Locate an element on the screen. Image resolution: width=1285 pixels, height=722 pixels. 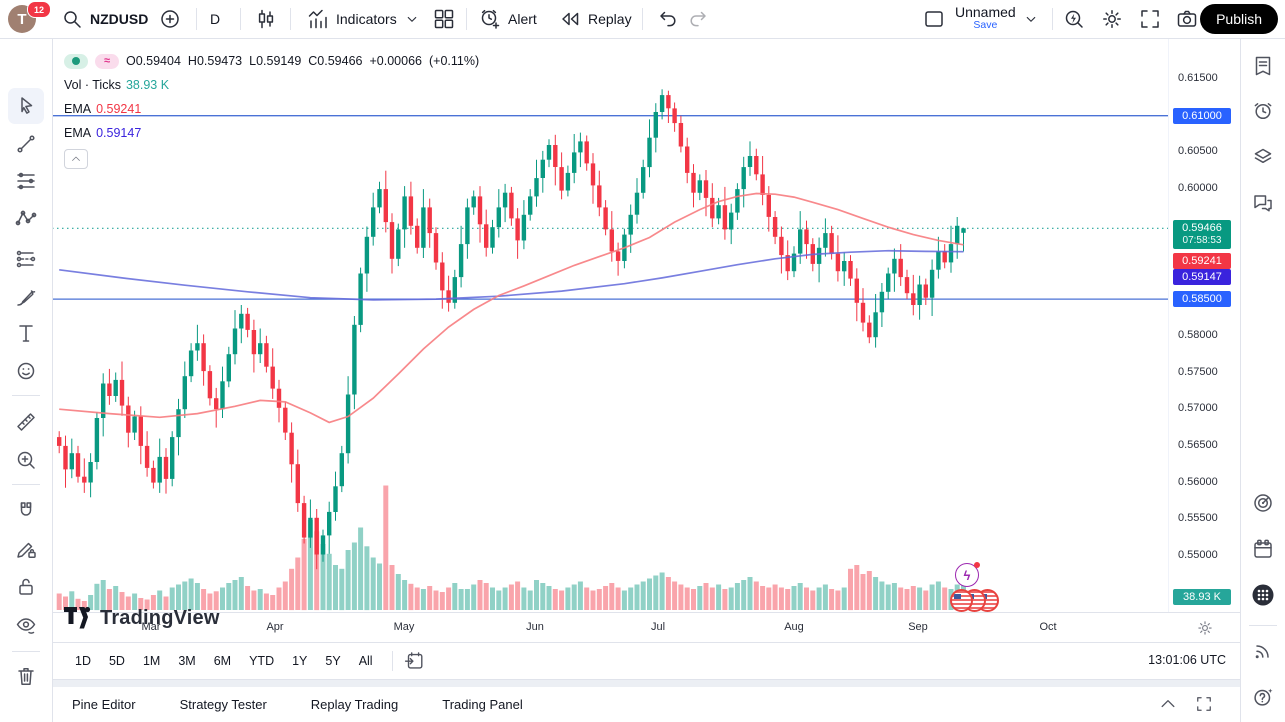
redo-button is located at coordinates (698, 19).